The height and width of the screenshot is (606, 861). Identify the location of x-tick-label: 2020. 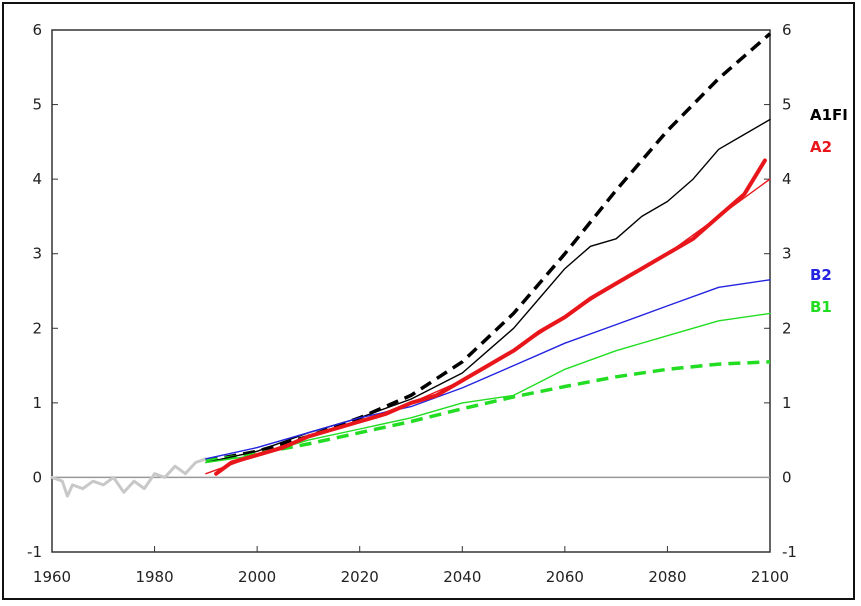
(360, 577).